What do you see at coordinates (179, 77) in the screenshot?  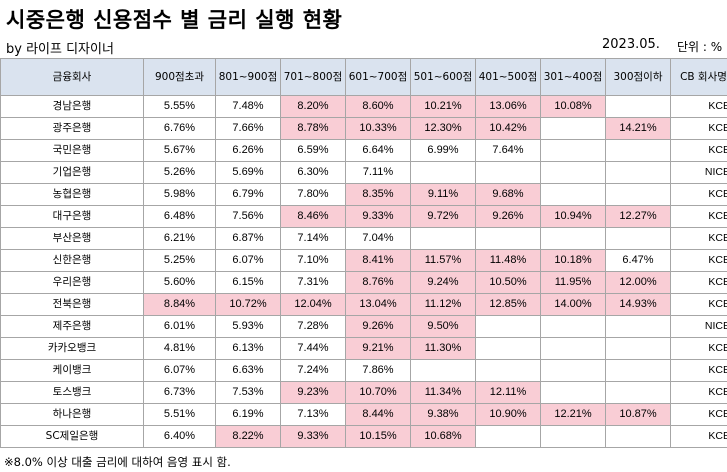 I see `column-header: 900점초과` at bounding box center [179, 77].